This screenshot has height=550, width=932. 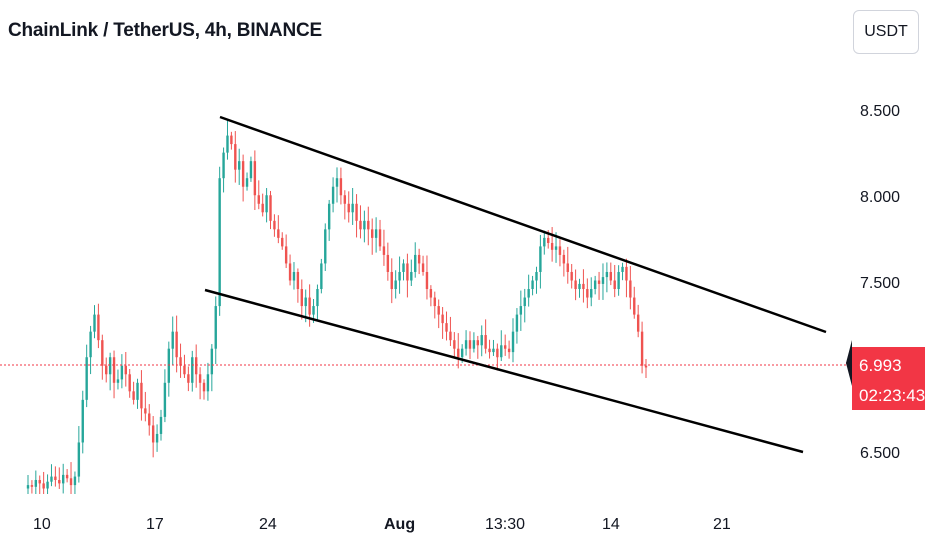 What do you see at coordinates (886, 32) in the screenshot?
I see `currency-selector-button: USDT` at bounding box center [886, 32].